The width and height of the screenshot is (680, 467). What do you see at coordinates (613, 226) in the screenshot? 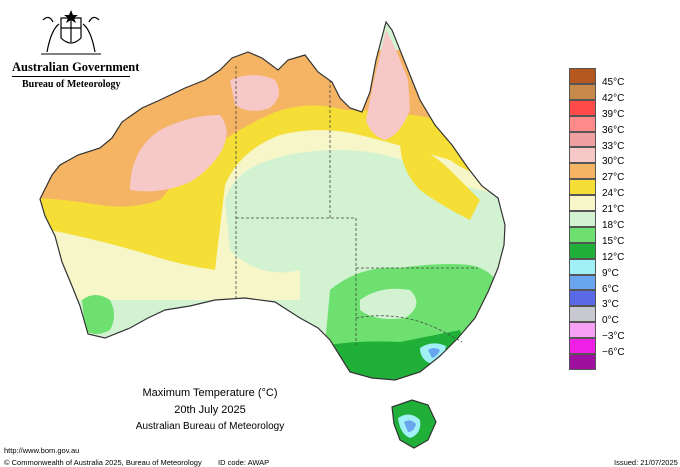
I see `legend-label: 18°C` at bounding box center [613, 226].